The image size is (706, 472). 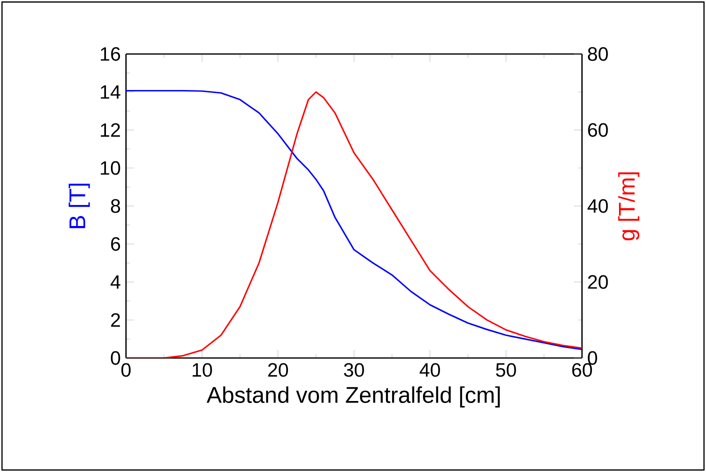 I want to click on y-tick-label: 12, so click(x=110, y=130).